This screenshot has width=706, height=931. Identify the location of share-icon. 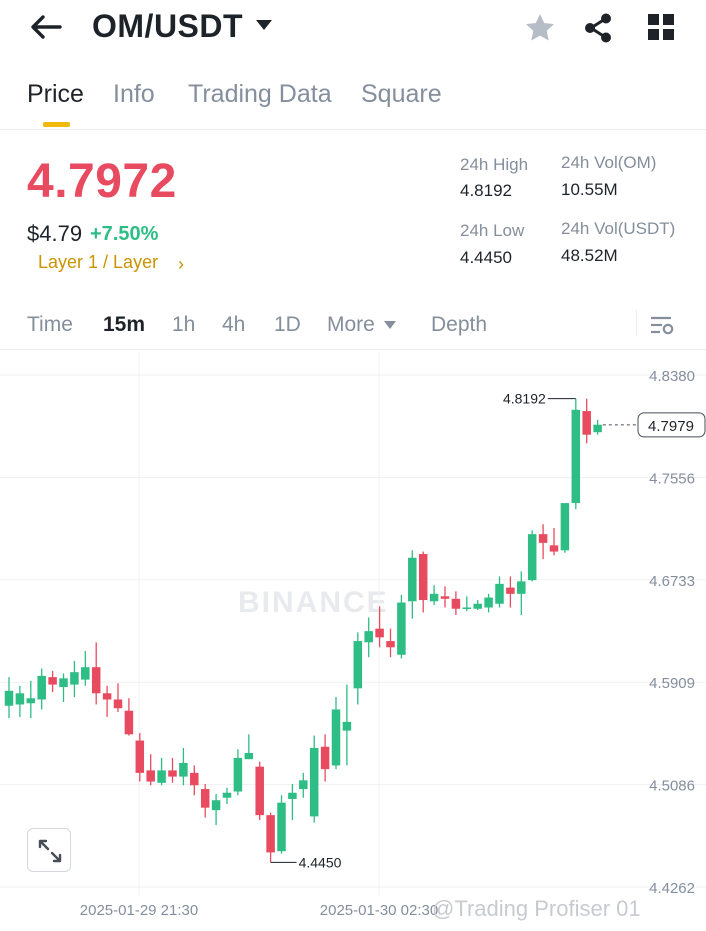
(598, 28).